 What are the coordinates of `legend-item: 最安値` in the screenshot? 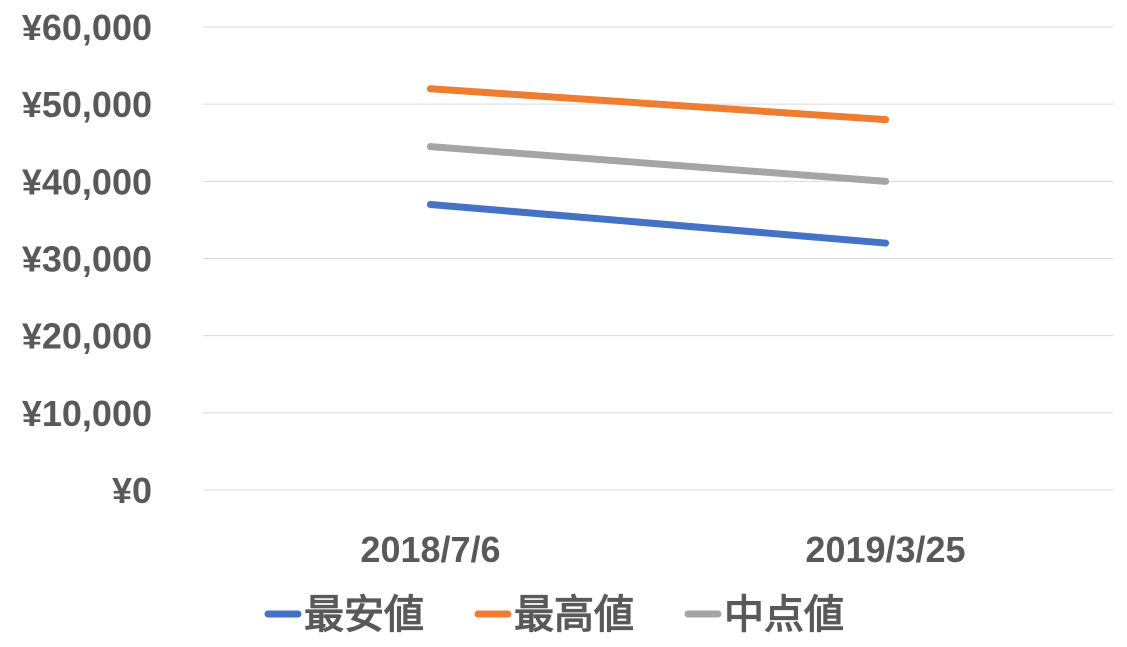 It's located at (344, 615).